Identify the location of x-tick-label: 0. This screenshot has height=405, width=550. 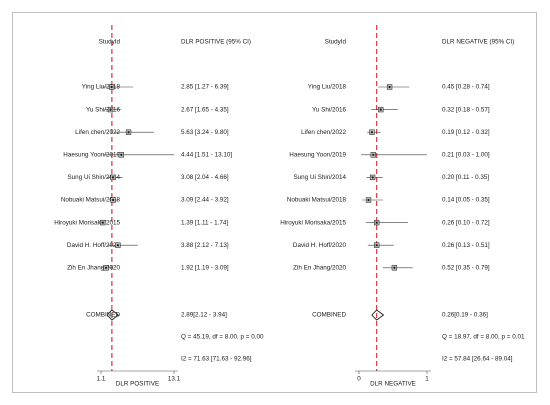
(359, 379).